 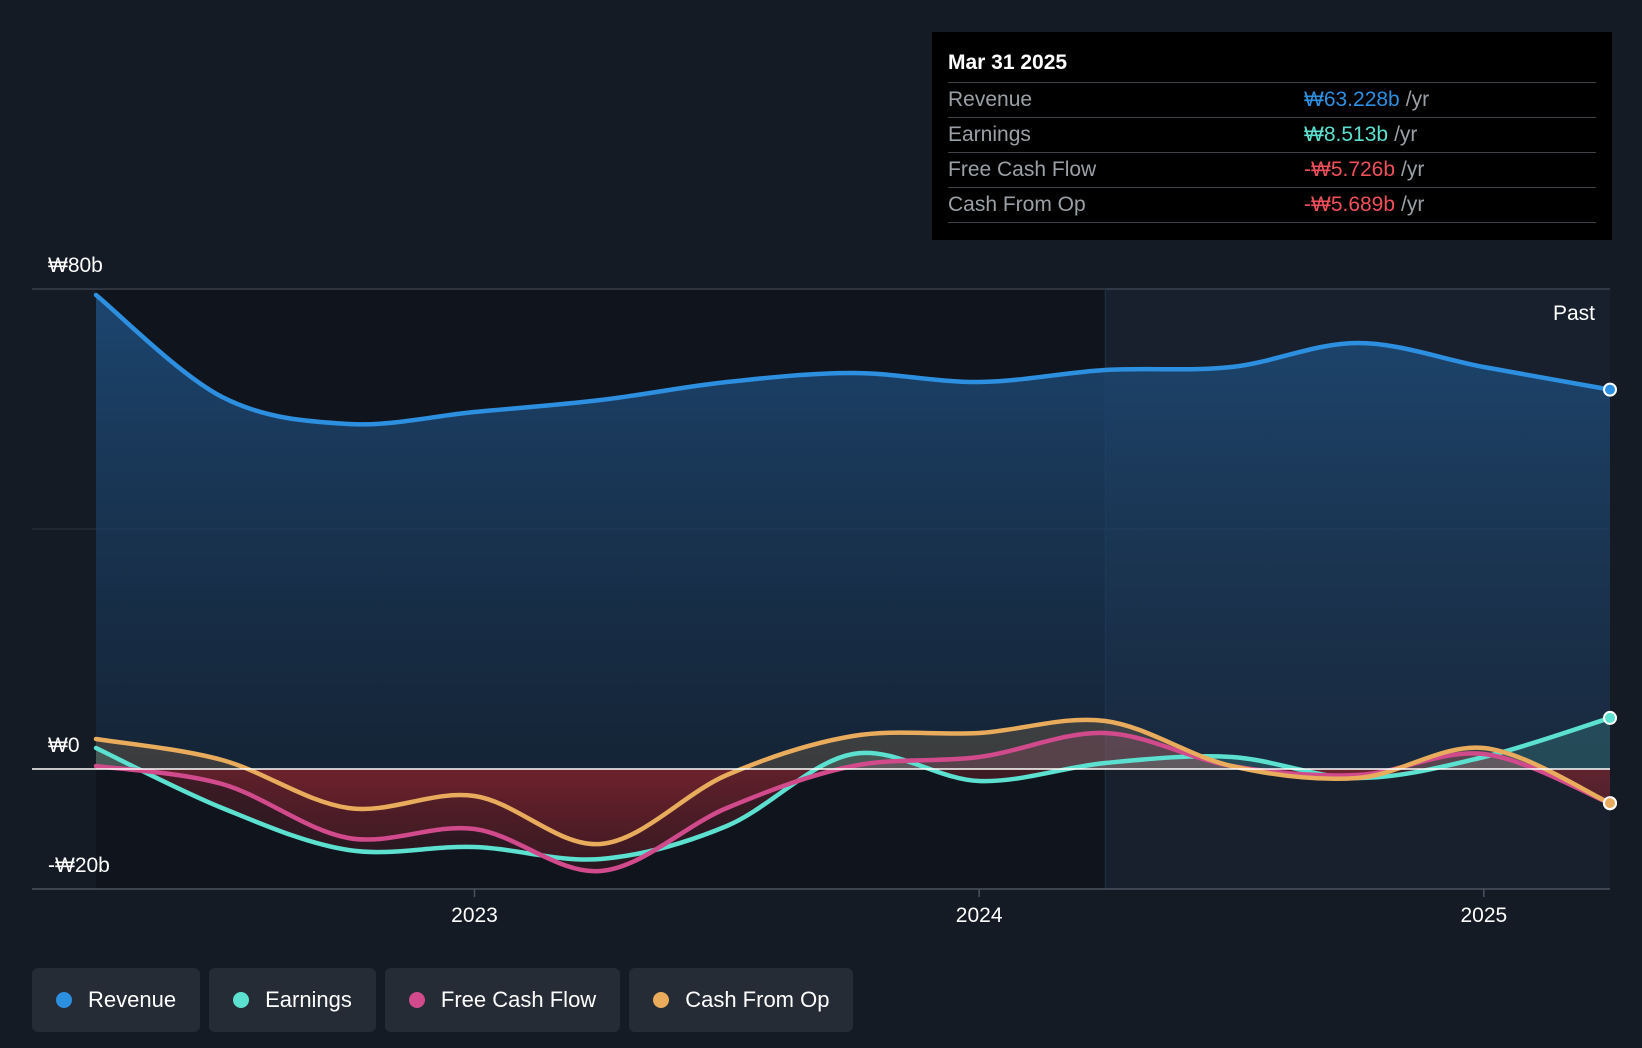 I want to click on legend-label: Cash From Op, so click(x=757, y=999).